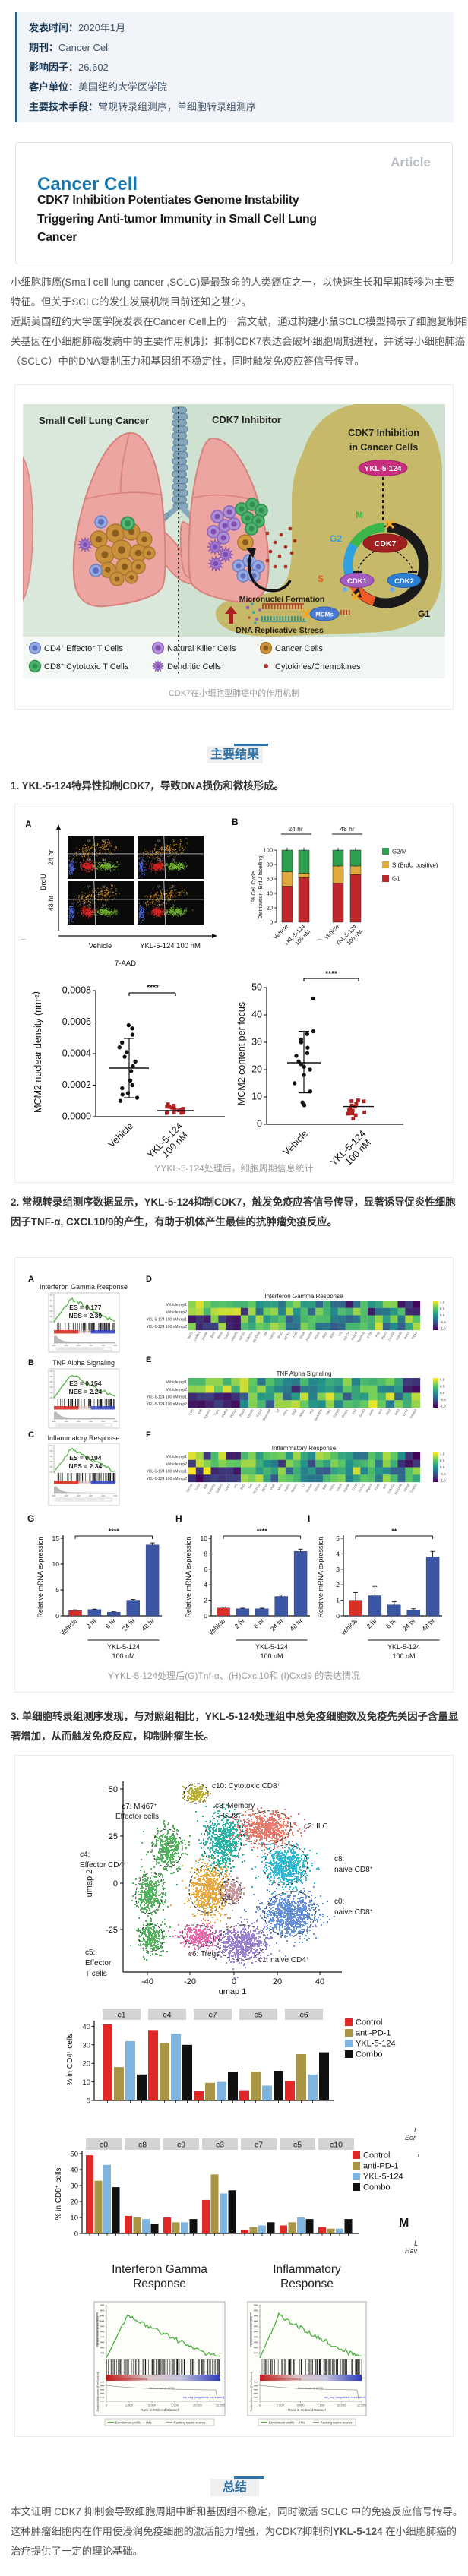 The image size is (468, 2576). What do you see at coordinates (261, 886) in the screenshot?
I see `svg-text: Distribution (BrdU labelling)` at bounding box center [261, 886].